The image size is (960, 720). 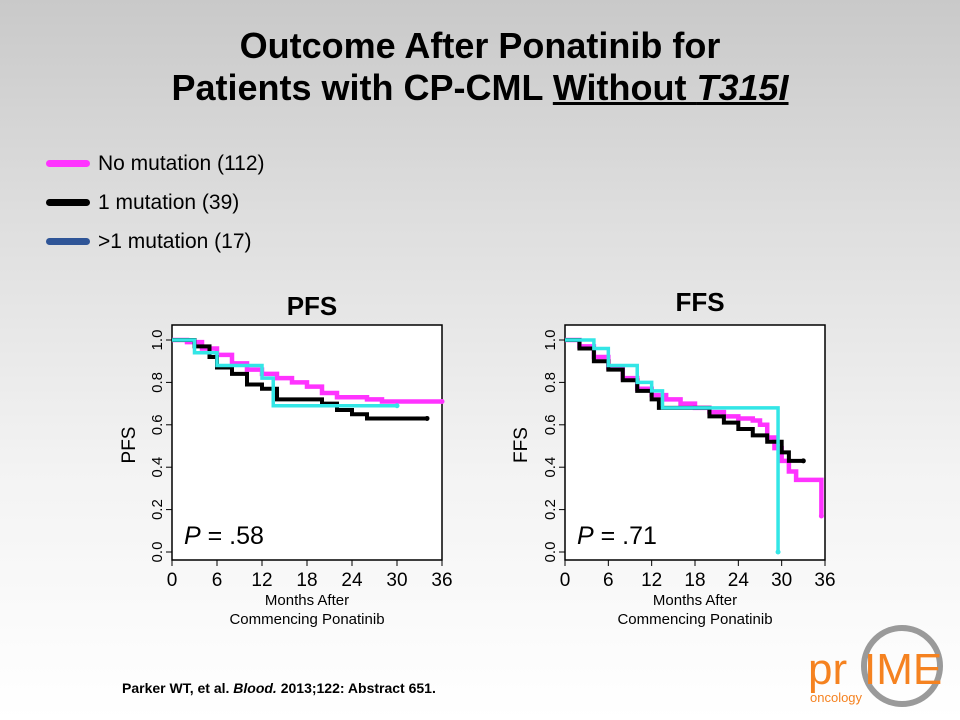 What do you see at coordinates (827, 669) in the screenshot?
I see `logo-text-left: pr` at bounding box center [827, 669].